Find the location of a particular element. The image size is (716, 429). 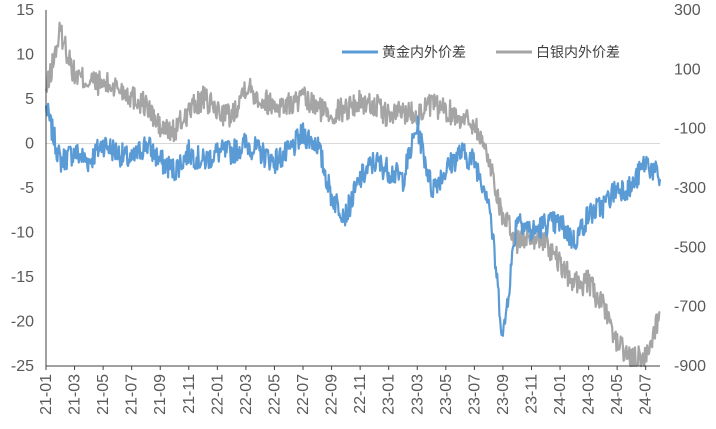

x-tick-label: 23-03 is located at coordinates (417, 394).